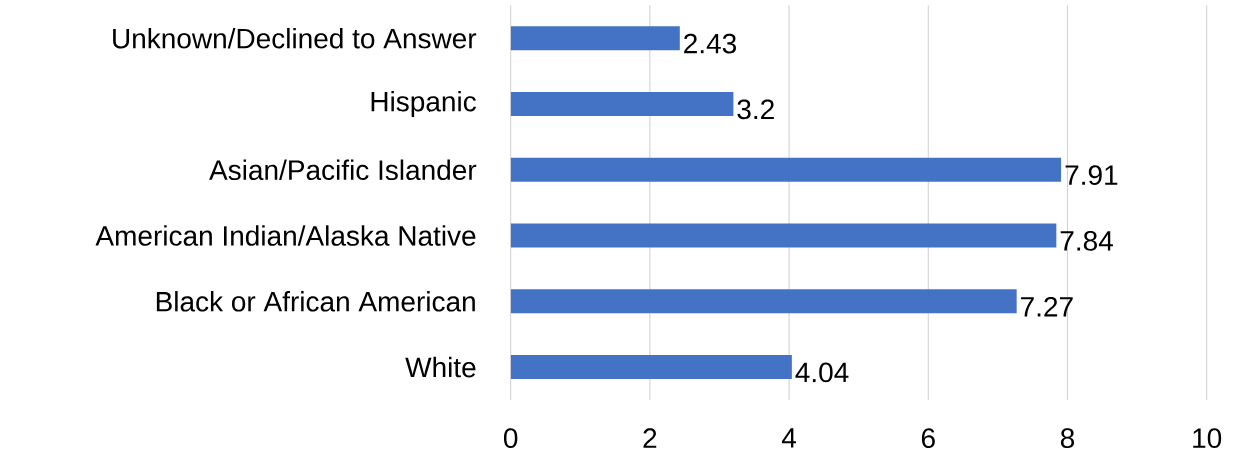 The width and height of the screenshot is (1237, 460). Describe the element at coordinates (1086, 240) in the screenshot. I see `data-label: 7.84` at that location.